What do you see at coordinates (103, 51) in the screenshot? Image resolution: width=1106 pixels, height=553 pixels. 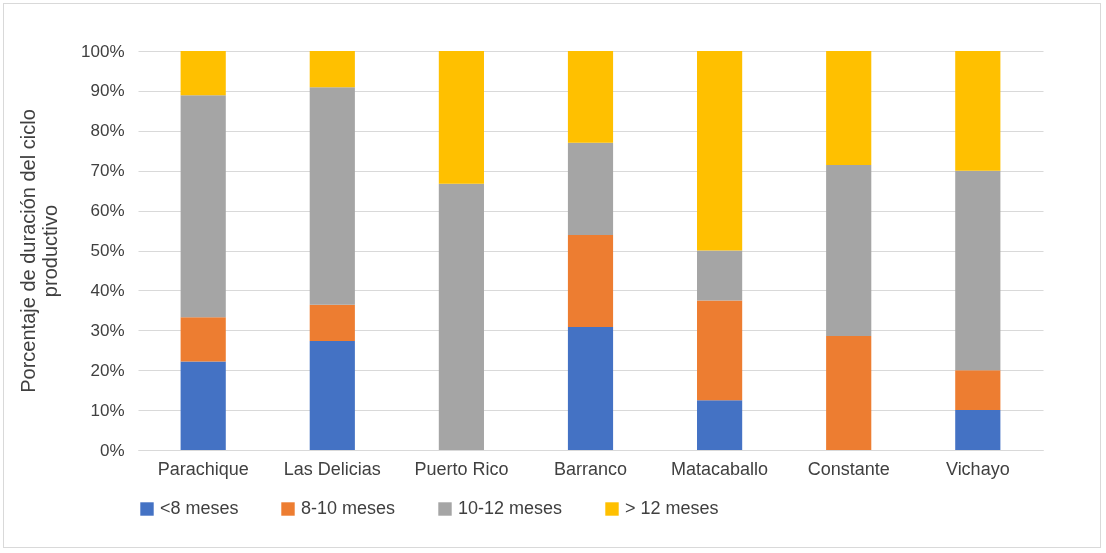 I see `y-tick-label: 100%` at bounding box center [103, 51].